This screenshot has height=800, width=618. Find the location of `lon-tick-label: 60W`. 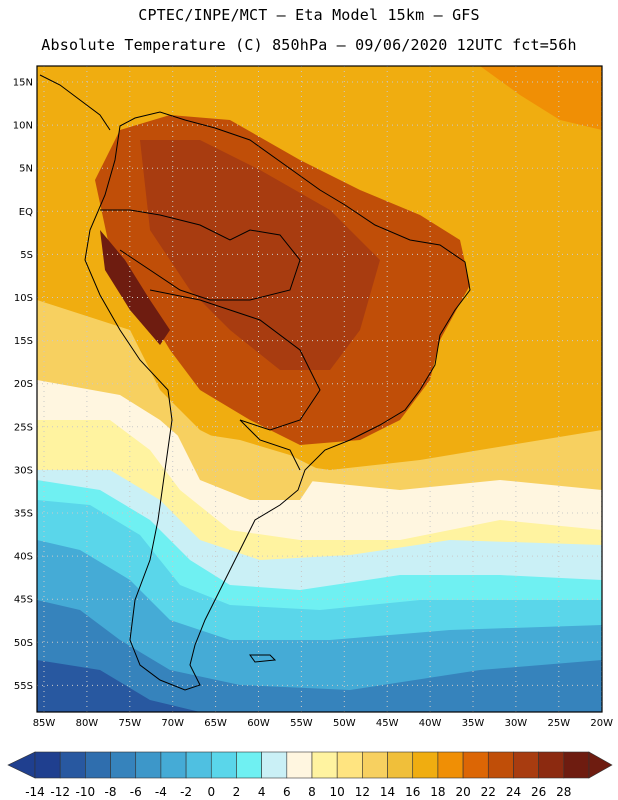

lon-tick-label: 60W is located at coordinates (258, 723).